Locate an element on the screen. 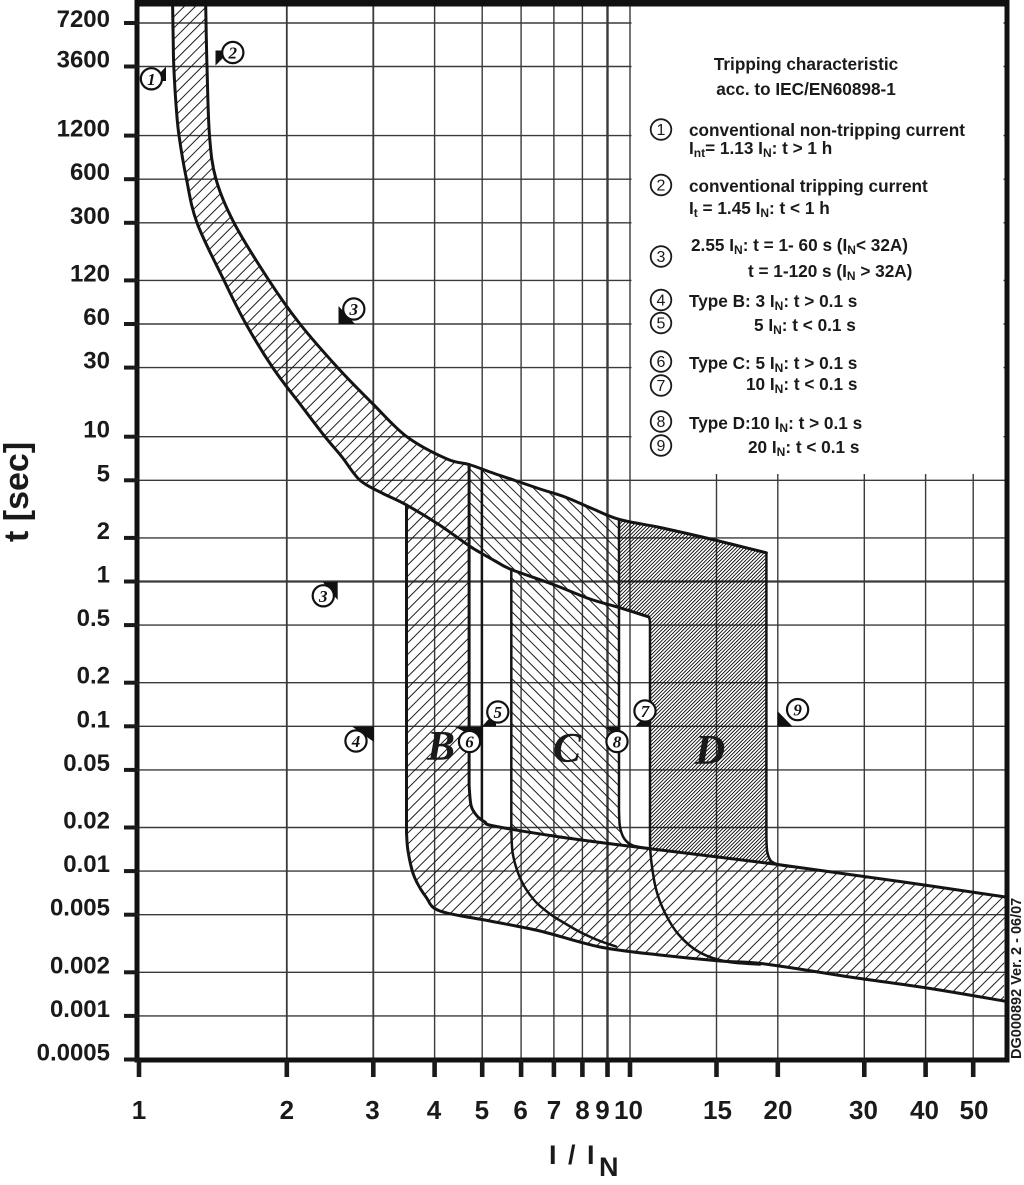 The width and height of the screenshot is (1024, 1185). svg-text: 0.001 is located at coordinates (80, 1009).